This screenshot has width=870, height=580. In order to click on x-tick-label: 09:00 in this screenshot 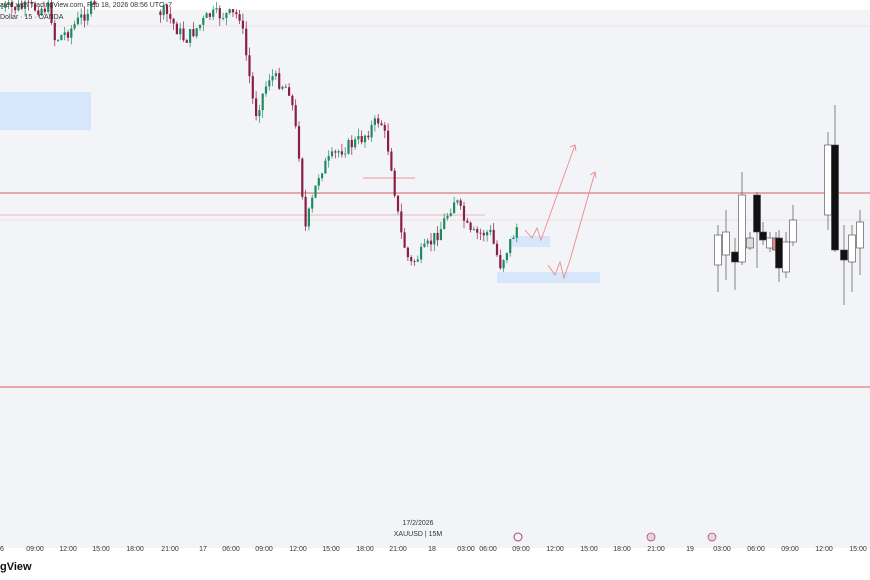, I will do `click(264, 549)`.